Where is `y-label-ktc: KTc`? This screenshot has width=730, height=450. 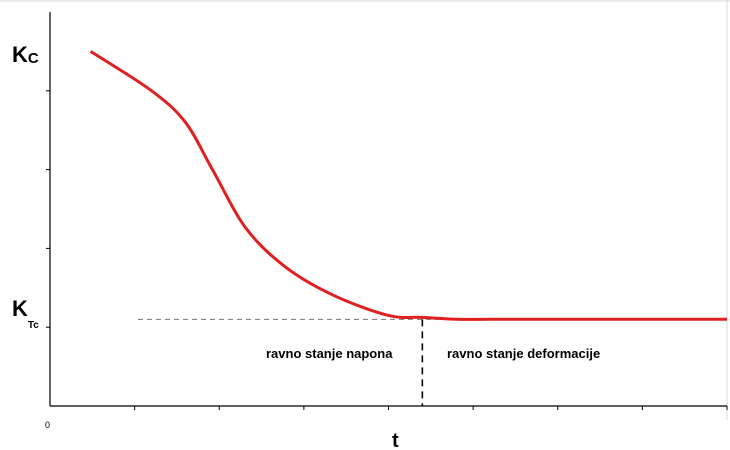 y-label-ktc: KTc is located at coordinates (25, 313).